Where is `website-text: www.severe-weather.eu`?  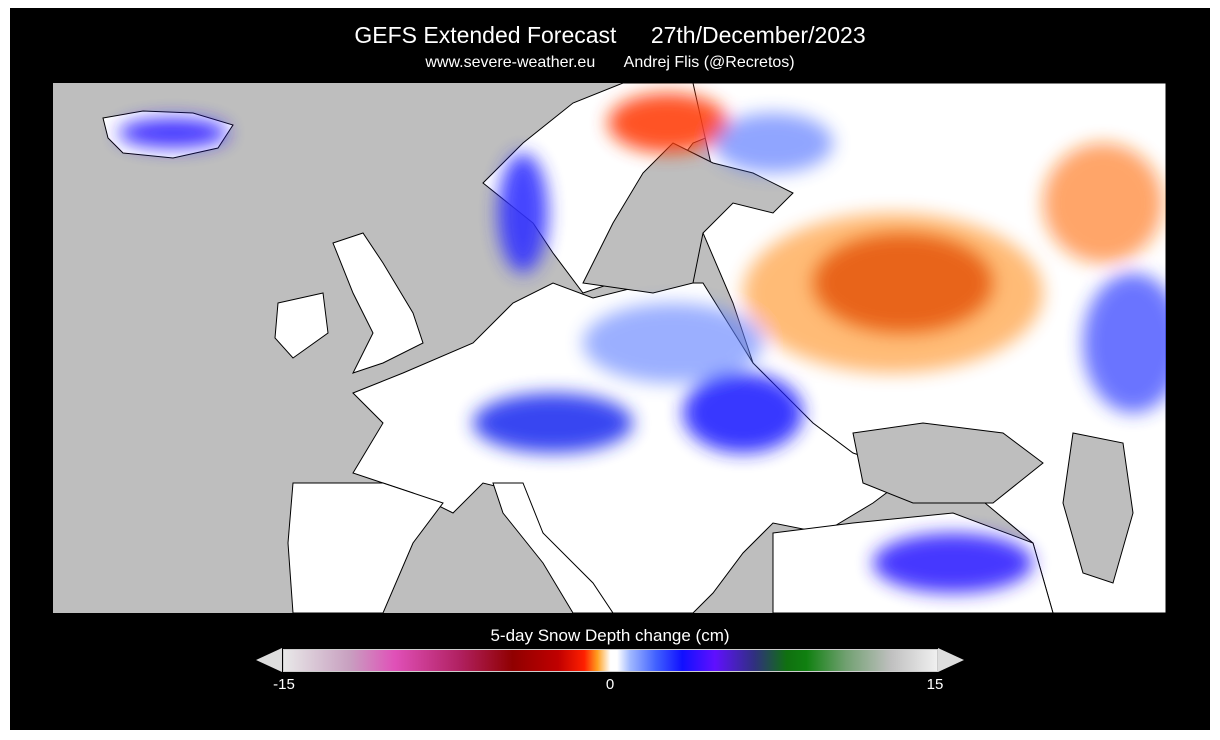 website-text: www.severe-weather.eu is located at coordinates (510, 62).